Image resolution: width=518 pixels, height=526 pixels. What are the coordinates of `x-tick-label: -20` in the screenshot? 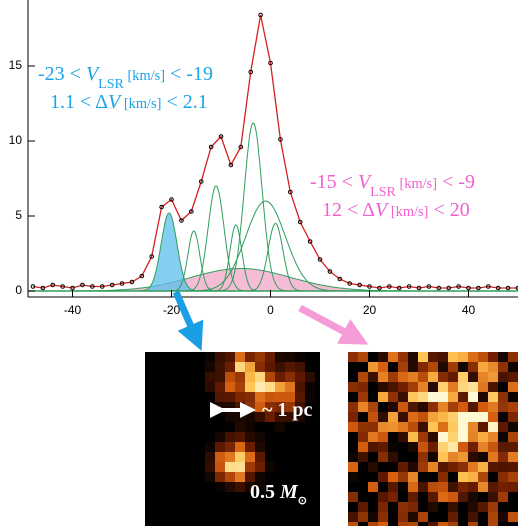 It's located at (172, 310).